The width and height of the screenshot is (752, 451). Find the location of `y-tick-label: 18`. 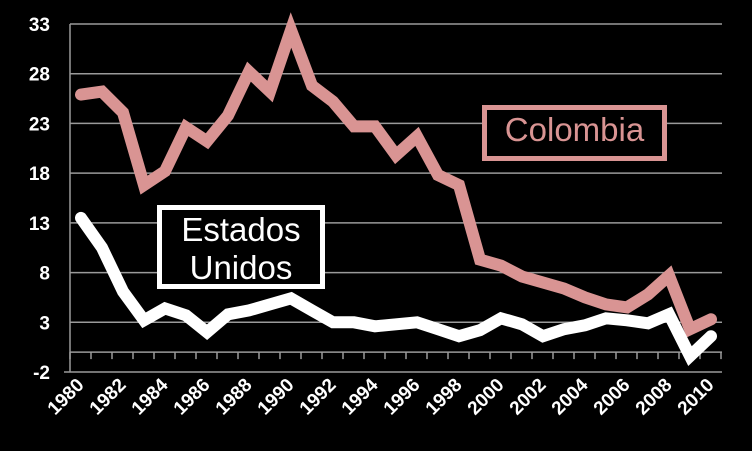

y-tick-label: 18 is located at coordinates (39, 174).